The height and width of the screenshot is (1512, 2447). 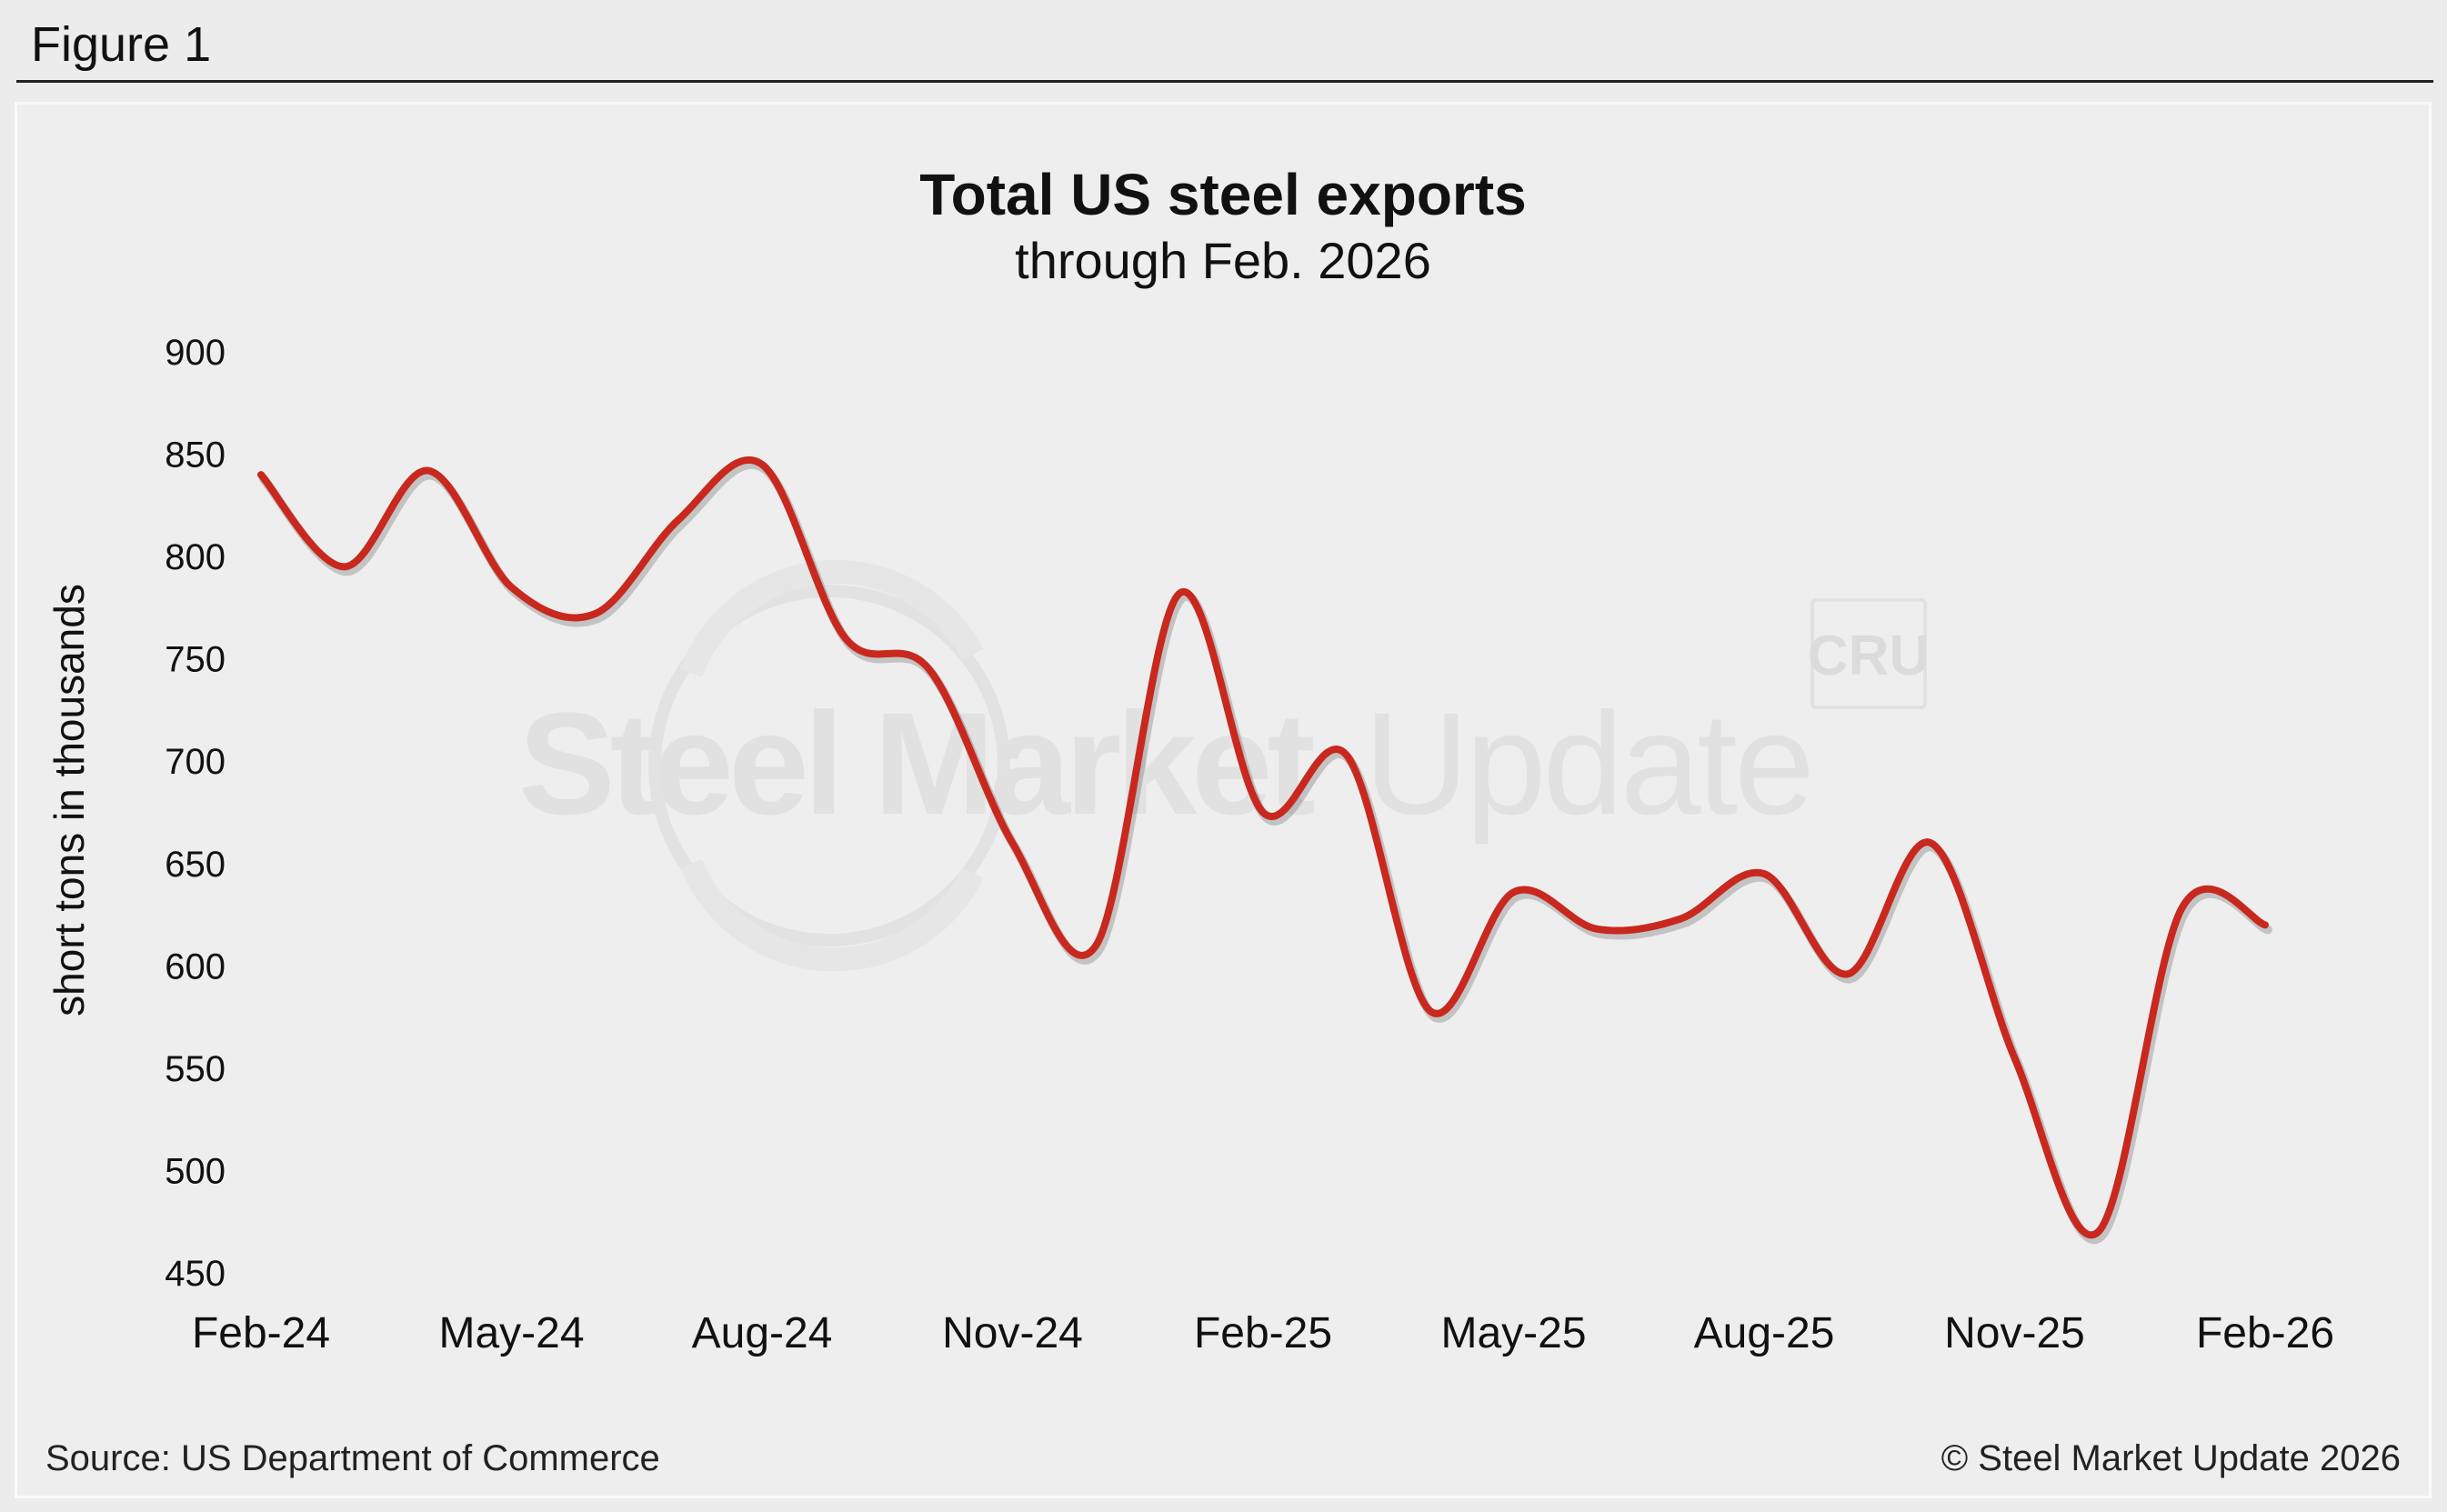 What do you see at coordinates (2015, 1058) in the screenshot?
I see `data-point: Nov-25: 555` at bounding box center [2015, 1058].